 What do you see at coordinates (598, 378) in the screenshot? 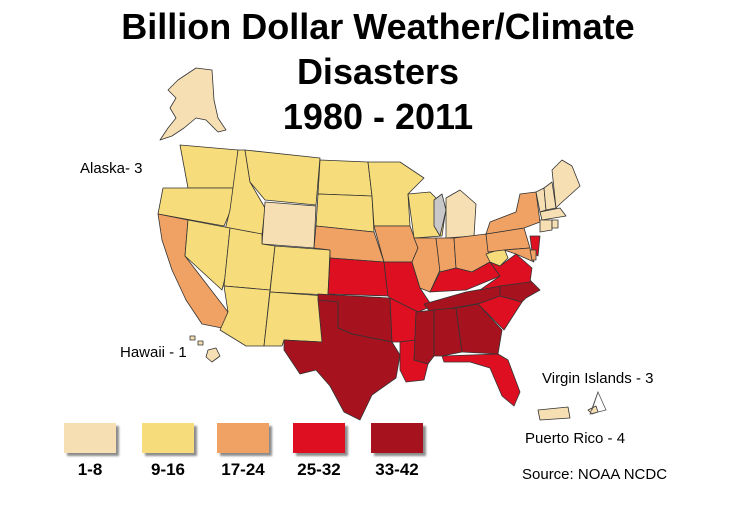
I see `label-virgin-islands: Virgin Islands - 3` at bounding box center [598, 378].